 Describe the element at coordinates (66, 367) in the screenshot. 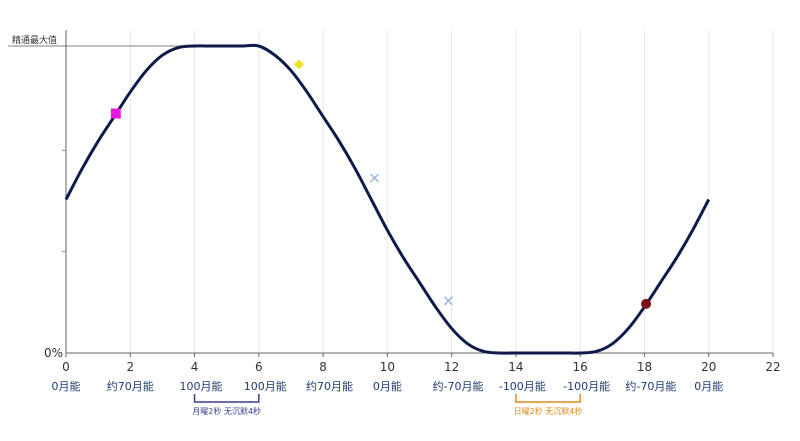

I see `x-tick-label: 0` at that location.